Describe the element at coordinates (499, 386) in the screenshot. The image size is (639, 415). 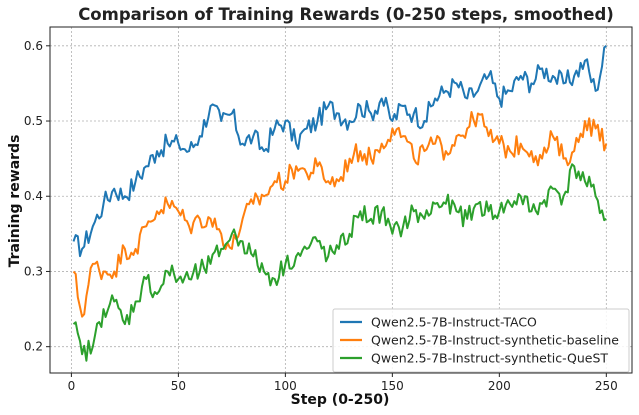
I see `x-tick-label: 200` at that location.